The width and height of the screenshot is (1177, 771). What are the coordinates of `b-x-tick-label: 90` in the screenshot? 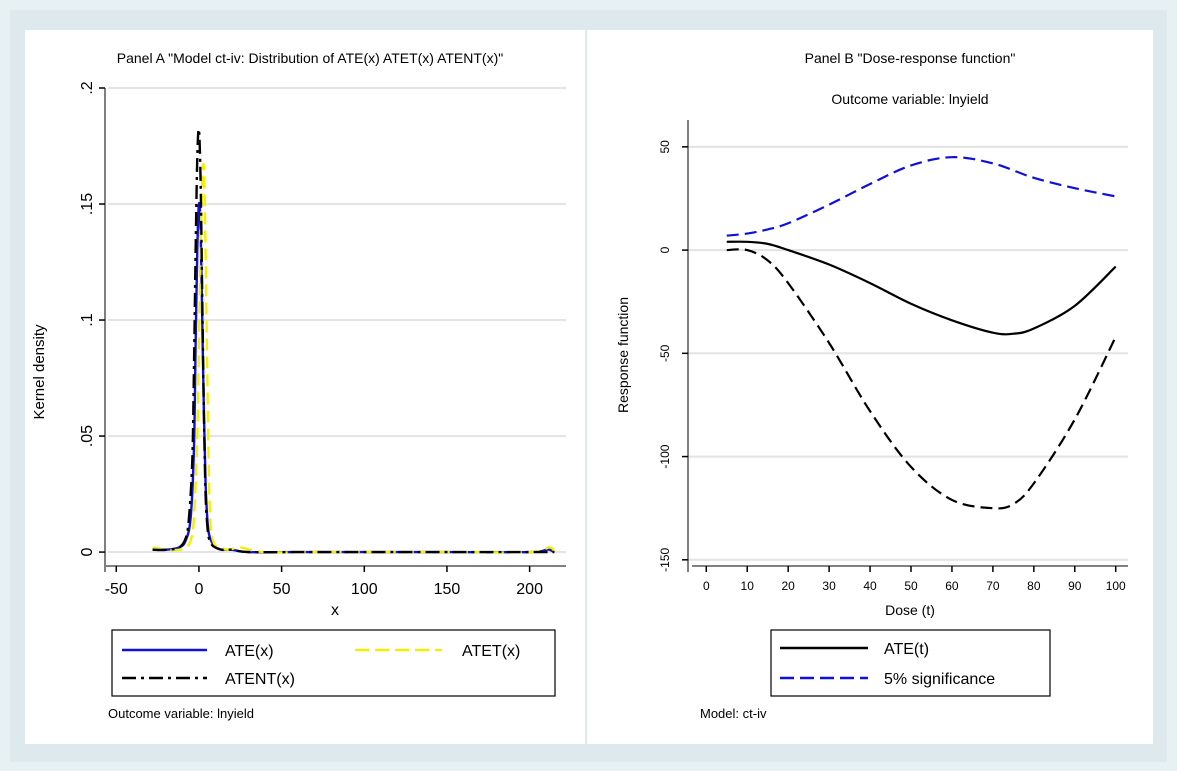 It's located at (1075, 586).